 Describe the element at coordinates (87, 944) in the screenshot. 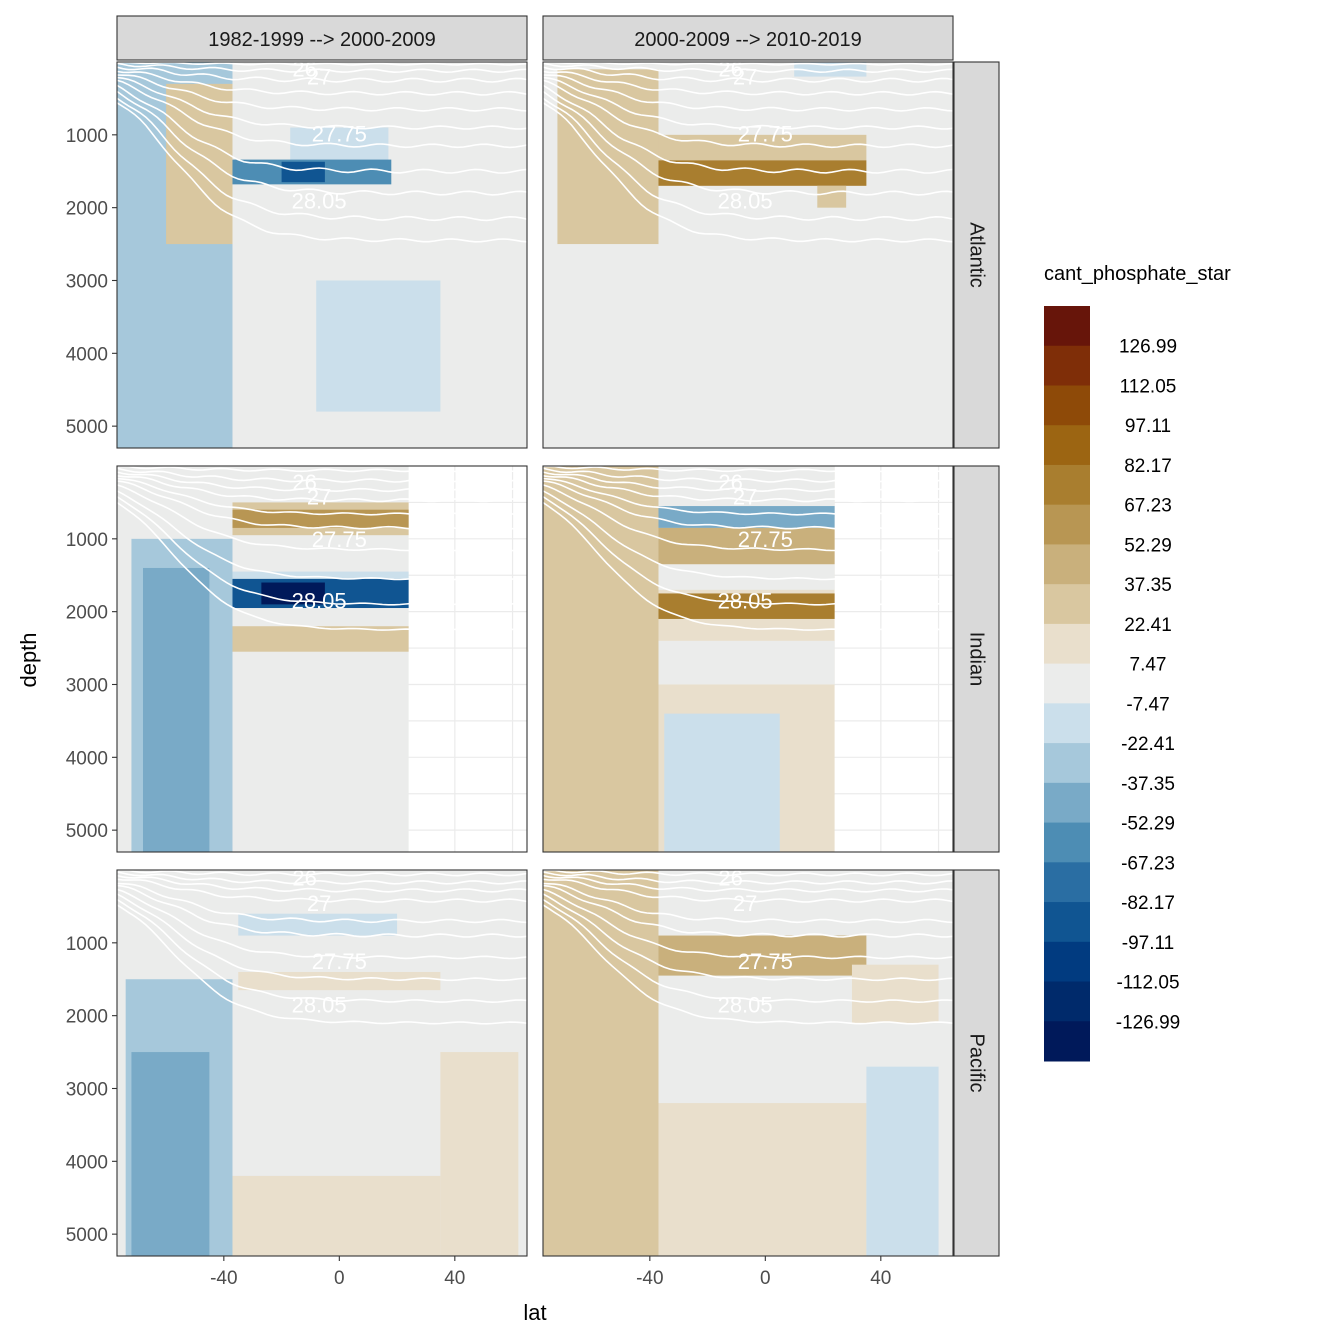

I see `y-tick-label: 1000` at that location.